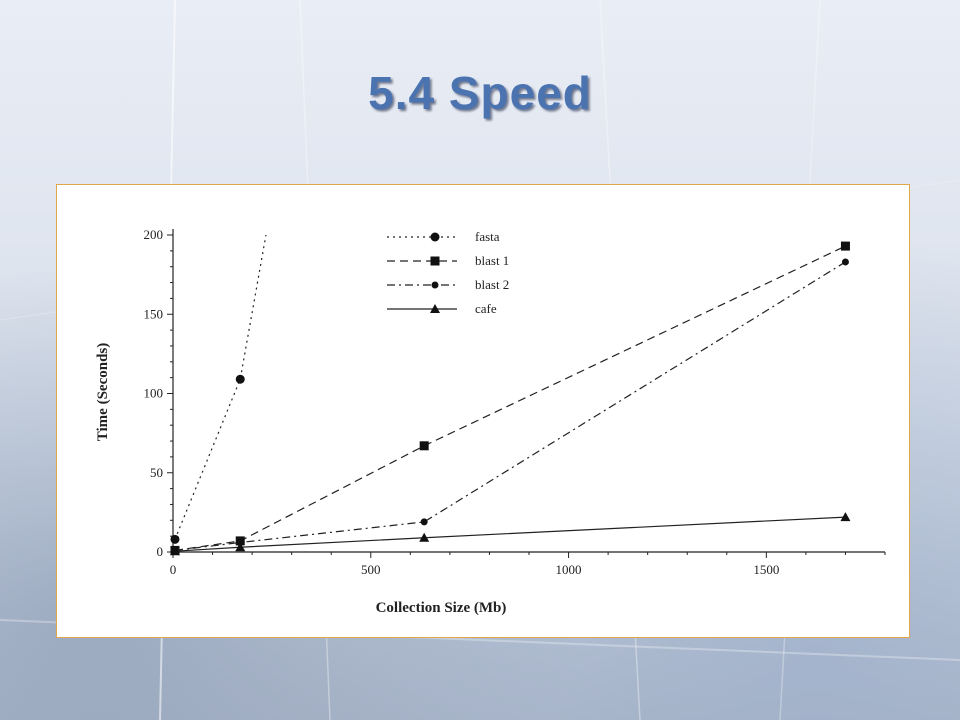  Describe the element at coordinates (441, 608) in the screenshot. I see `x-axis-title: Collection Size (Mb)` at that location.